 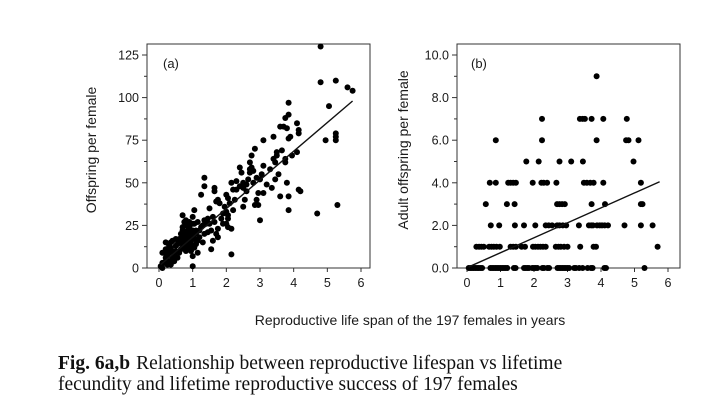 What do you see at coordinates (192, 283) in the screenshot?
I see `panel-a-x-tick-label: 1` at bounding box center [192, 283].